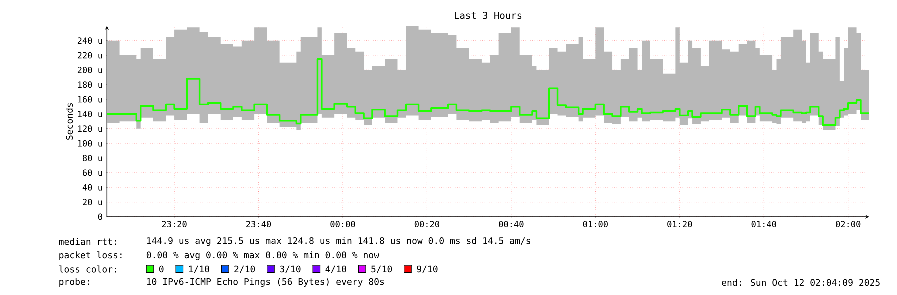 The height and width of the screenshot is (295, 897). What do you see at coordinates (87, 242) in the screenshot?
I see `text: median rtt:` at bounding box center [87, 242].